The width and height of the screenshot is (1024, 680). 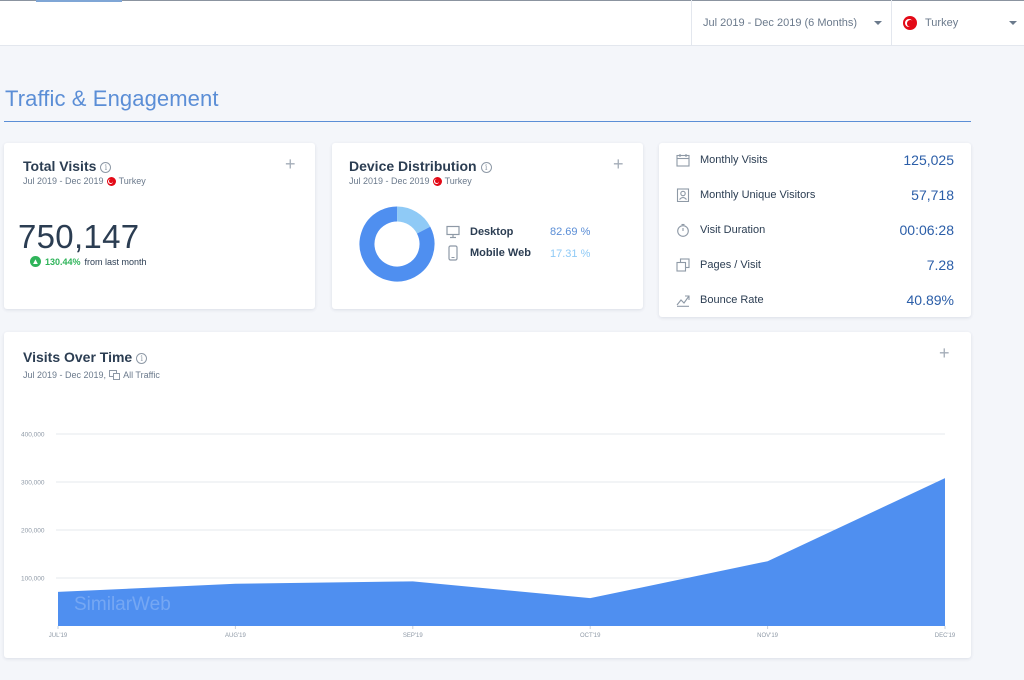 What do you see at coordinates (159, 226) in the screenshot?
I see `total-visits-card: +` at bounding box center [159, 226].